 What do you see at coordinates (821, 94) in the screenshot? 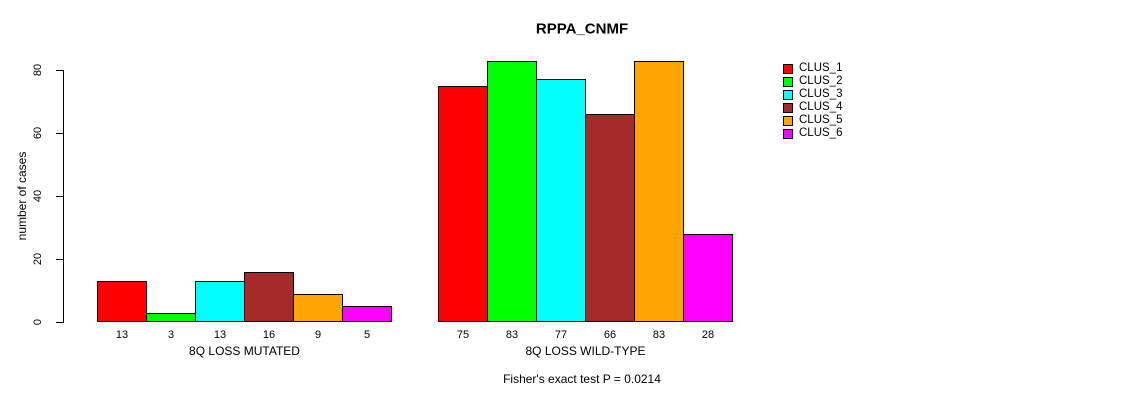
I see `legend-label: CLUS_3` at bounding box center [821, 94].